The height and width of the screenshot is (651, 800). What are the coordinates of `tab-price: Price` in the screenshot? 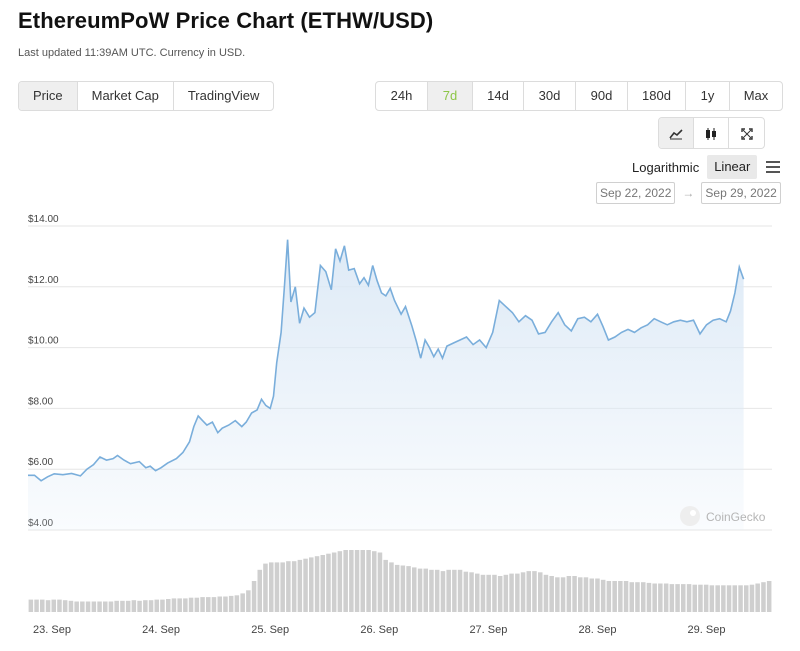 It's located at (48, 96).